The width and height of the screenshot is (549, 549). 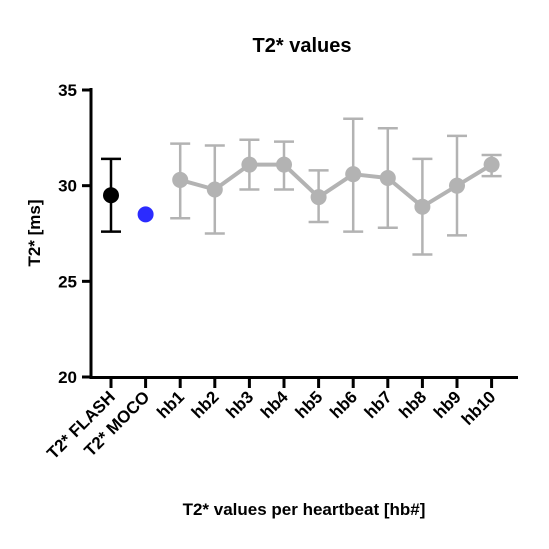 I want to click on x-tick-label: hb5, so click(x=309, y=404).